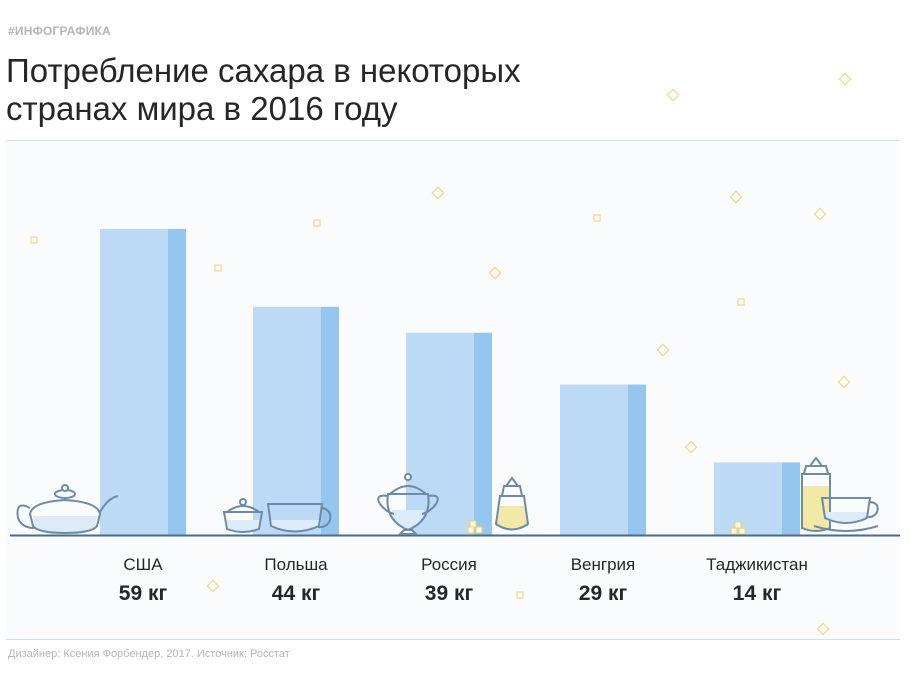 This screenshot has width=910, height=675. What do you see at coordinates (408, 504) in the screenshot?
I see `cream-jug-icon` at bounding box center [408, 504].